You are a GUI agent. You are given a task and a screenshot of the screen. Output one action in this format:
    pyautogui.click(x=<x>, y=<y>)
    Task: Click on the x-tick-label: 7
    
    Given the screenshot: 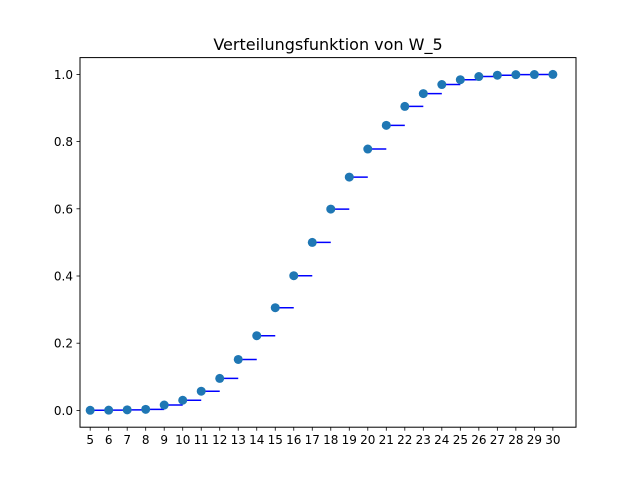 What is the action you would take?
    pyautogui.click(x=127, y=440)
    